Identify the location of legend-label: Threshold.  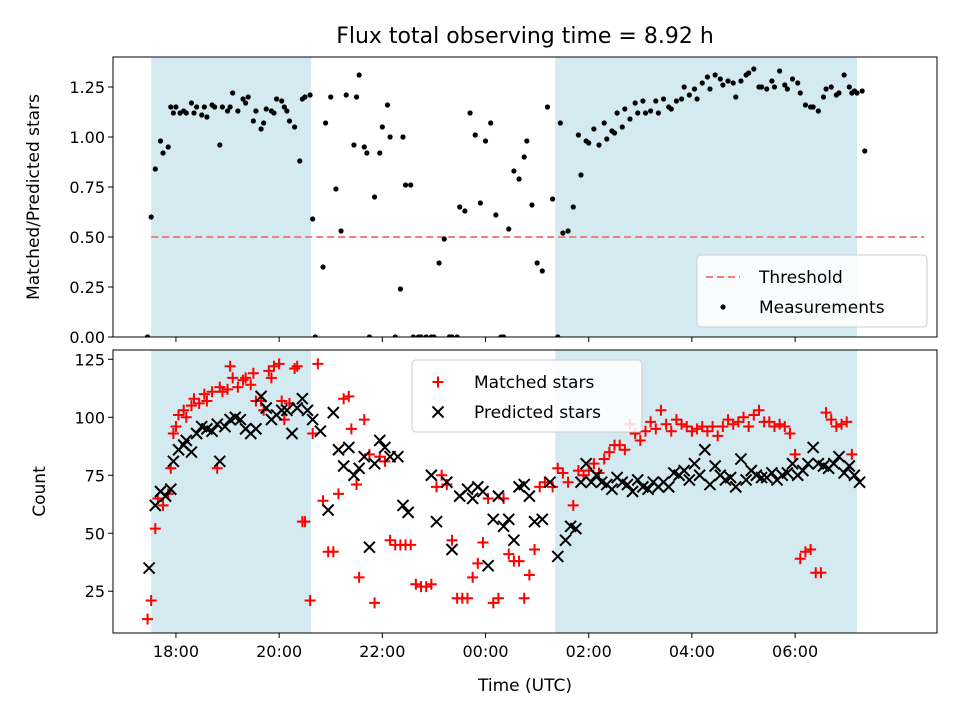
(800, 278).